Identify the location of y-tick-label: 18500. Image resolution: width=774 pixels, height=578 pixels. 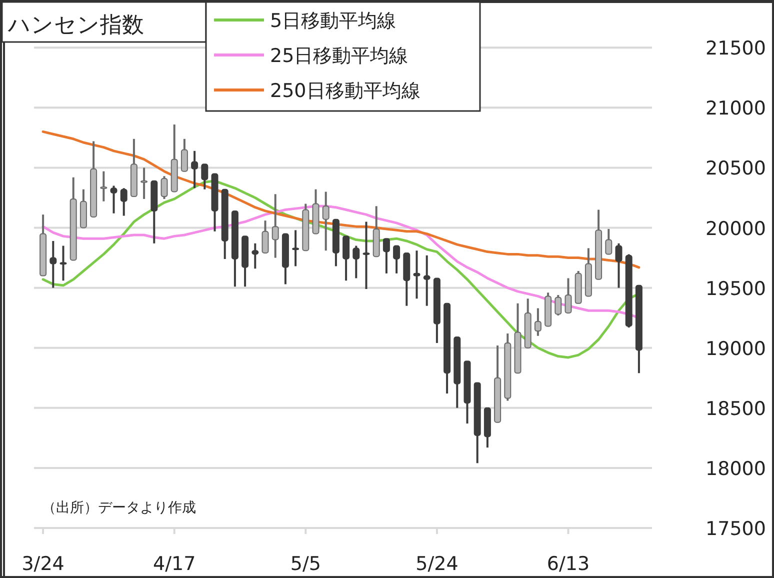
(736, 409).